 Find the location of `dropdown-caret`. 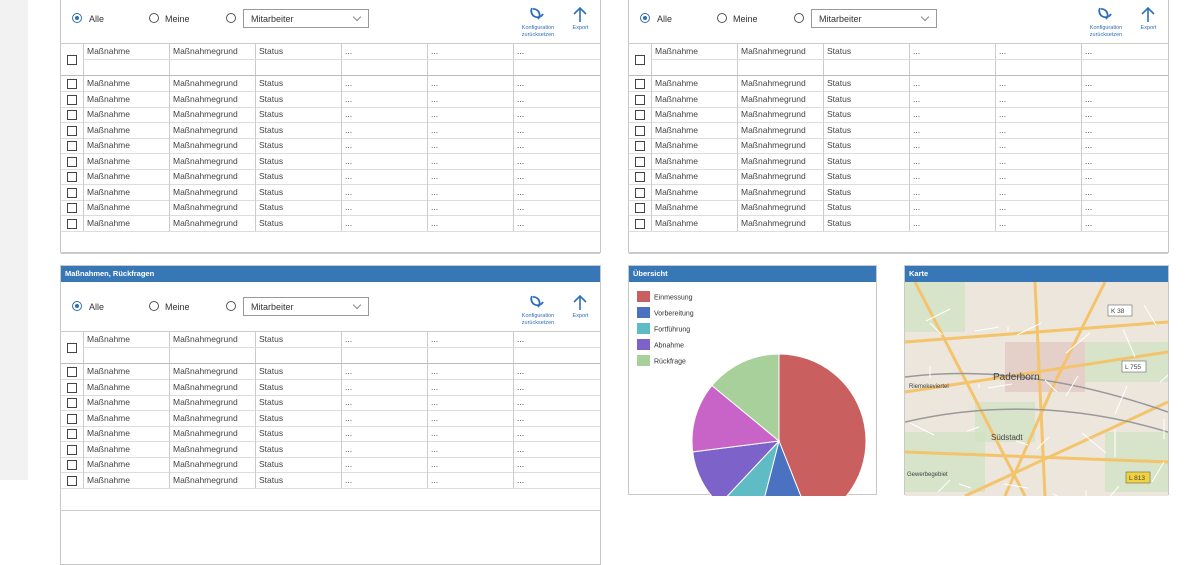

dropdown-caret is located at coordinates (357, 305).